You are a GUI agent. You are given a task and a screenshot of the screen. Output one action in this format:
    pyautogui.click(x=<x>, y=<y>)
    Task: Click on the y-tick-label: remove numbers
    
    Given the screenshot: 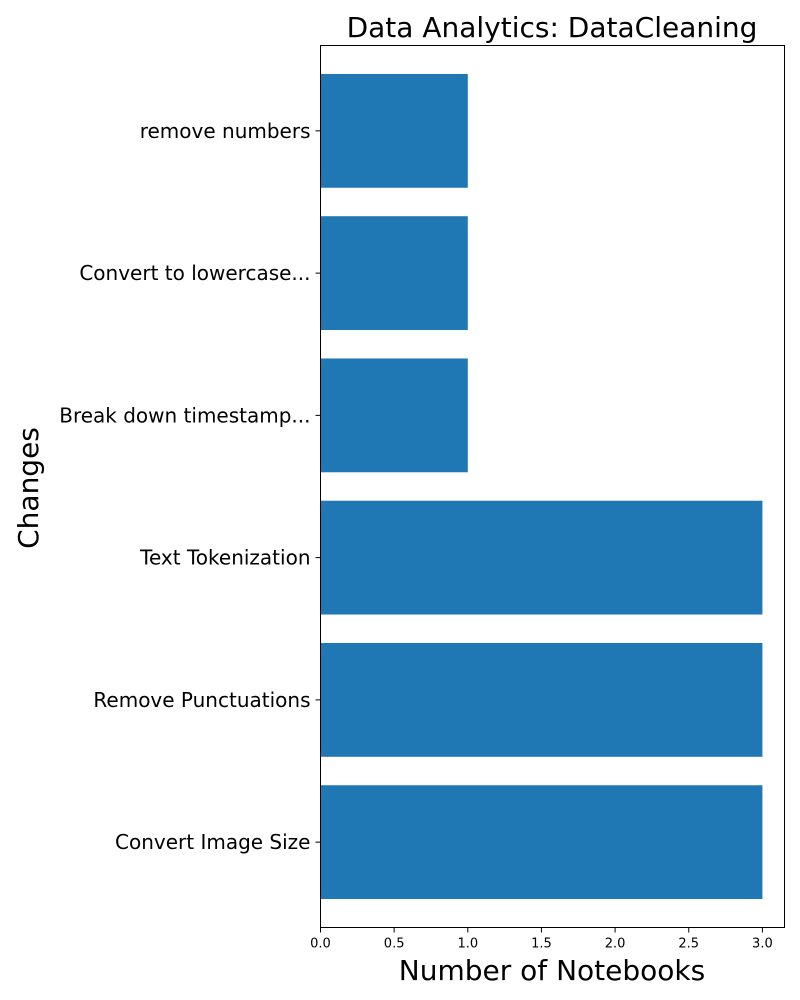 What is the action you would take?
    pyautogui.click(x=225, y=131)
    